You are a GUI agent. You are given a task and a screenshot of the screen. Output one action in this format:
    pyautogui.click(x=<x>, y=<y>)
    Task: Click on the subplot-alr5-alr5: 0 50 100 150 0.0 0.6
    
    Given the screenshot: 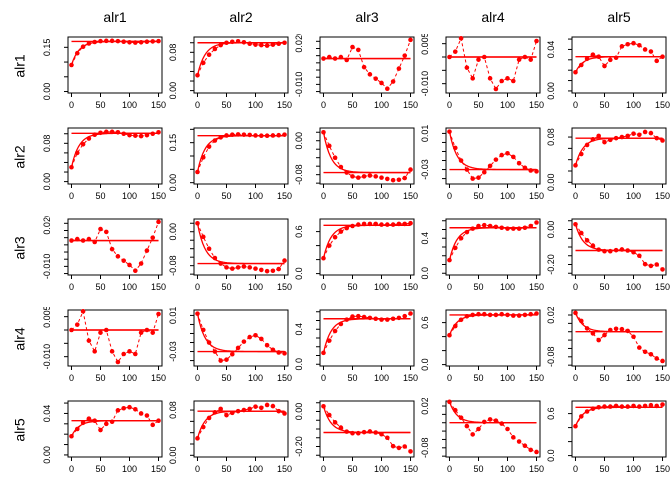 What is the action you would take?
    pyautogui.click(x=608, y=437)
    